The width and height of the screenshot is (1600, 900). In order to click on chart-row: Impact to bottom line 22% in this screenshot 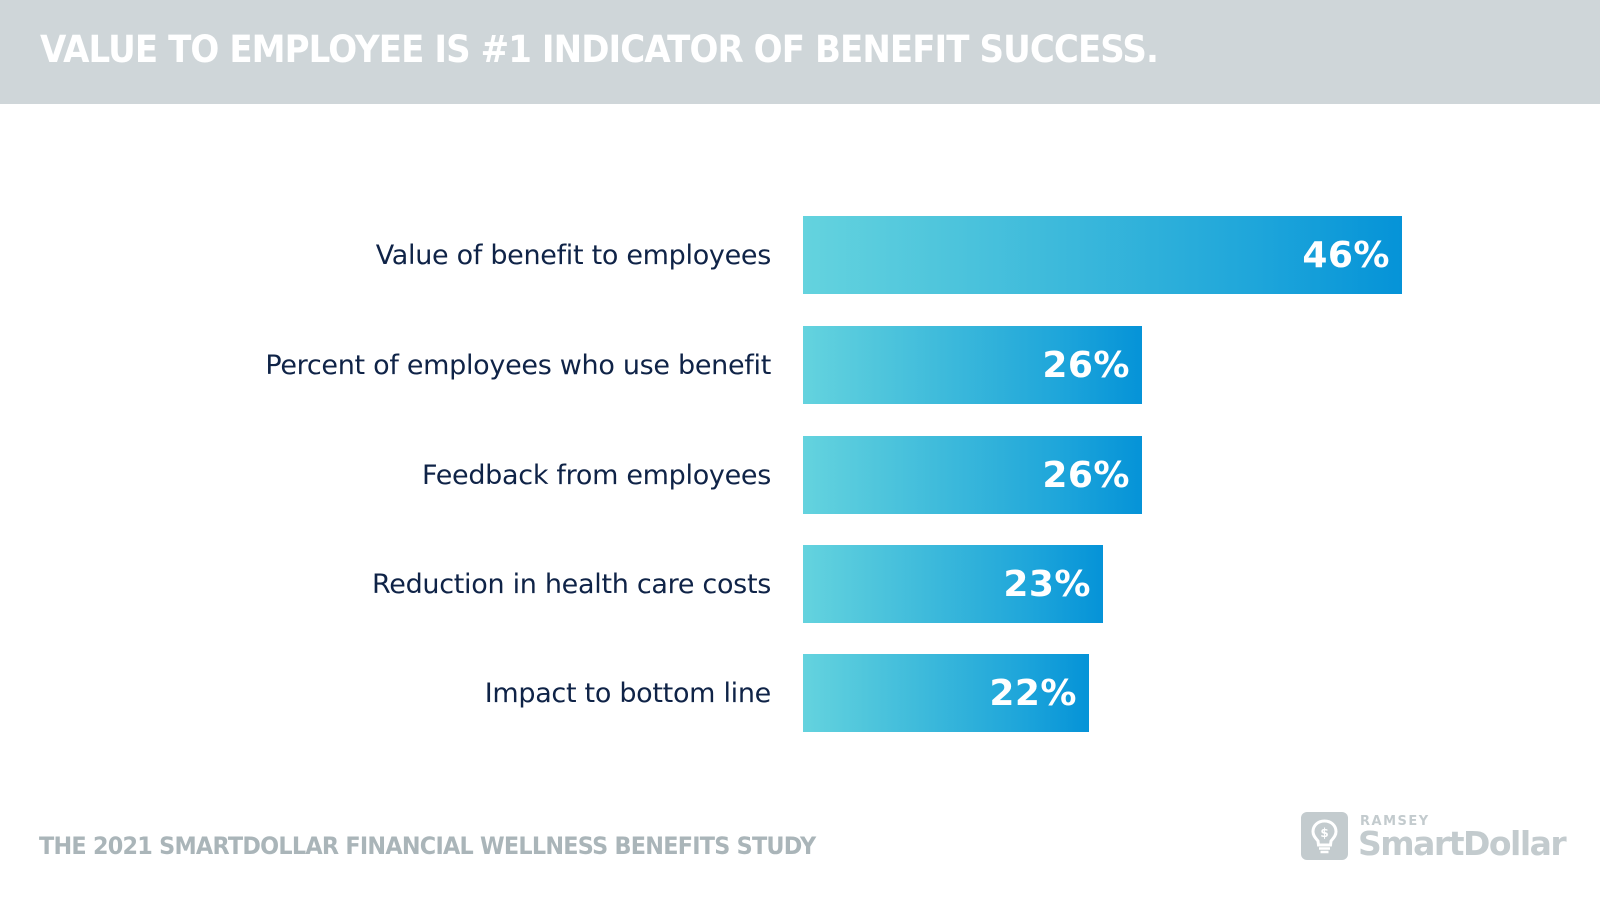, I will do `click(800, 693)`.